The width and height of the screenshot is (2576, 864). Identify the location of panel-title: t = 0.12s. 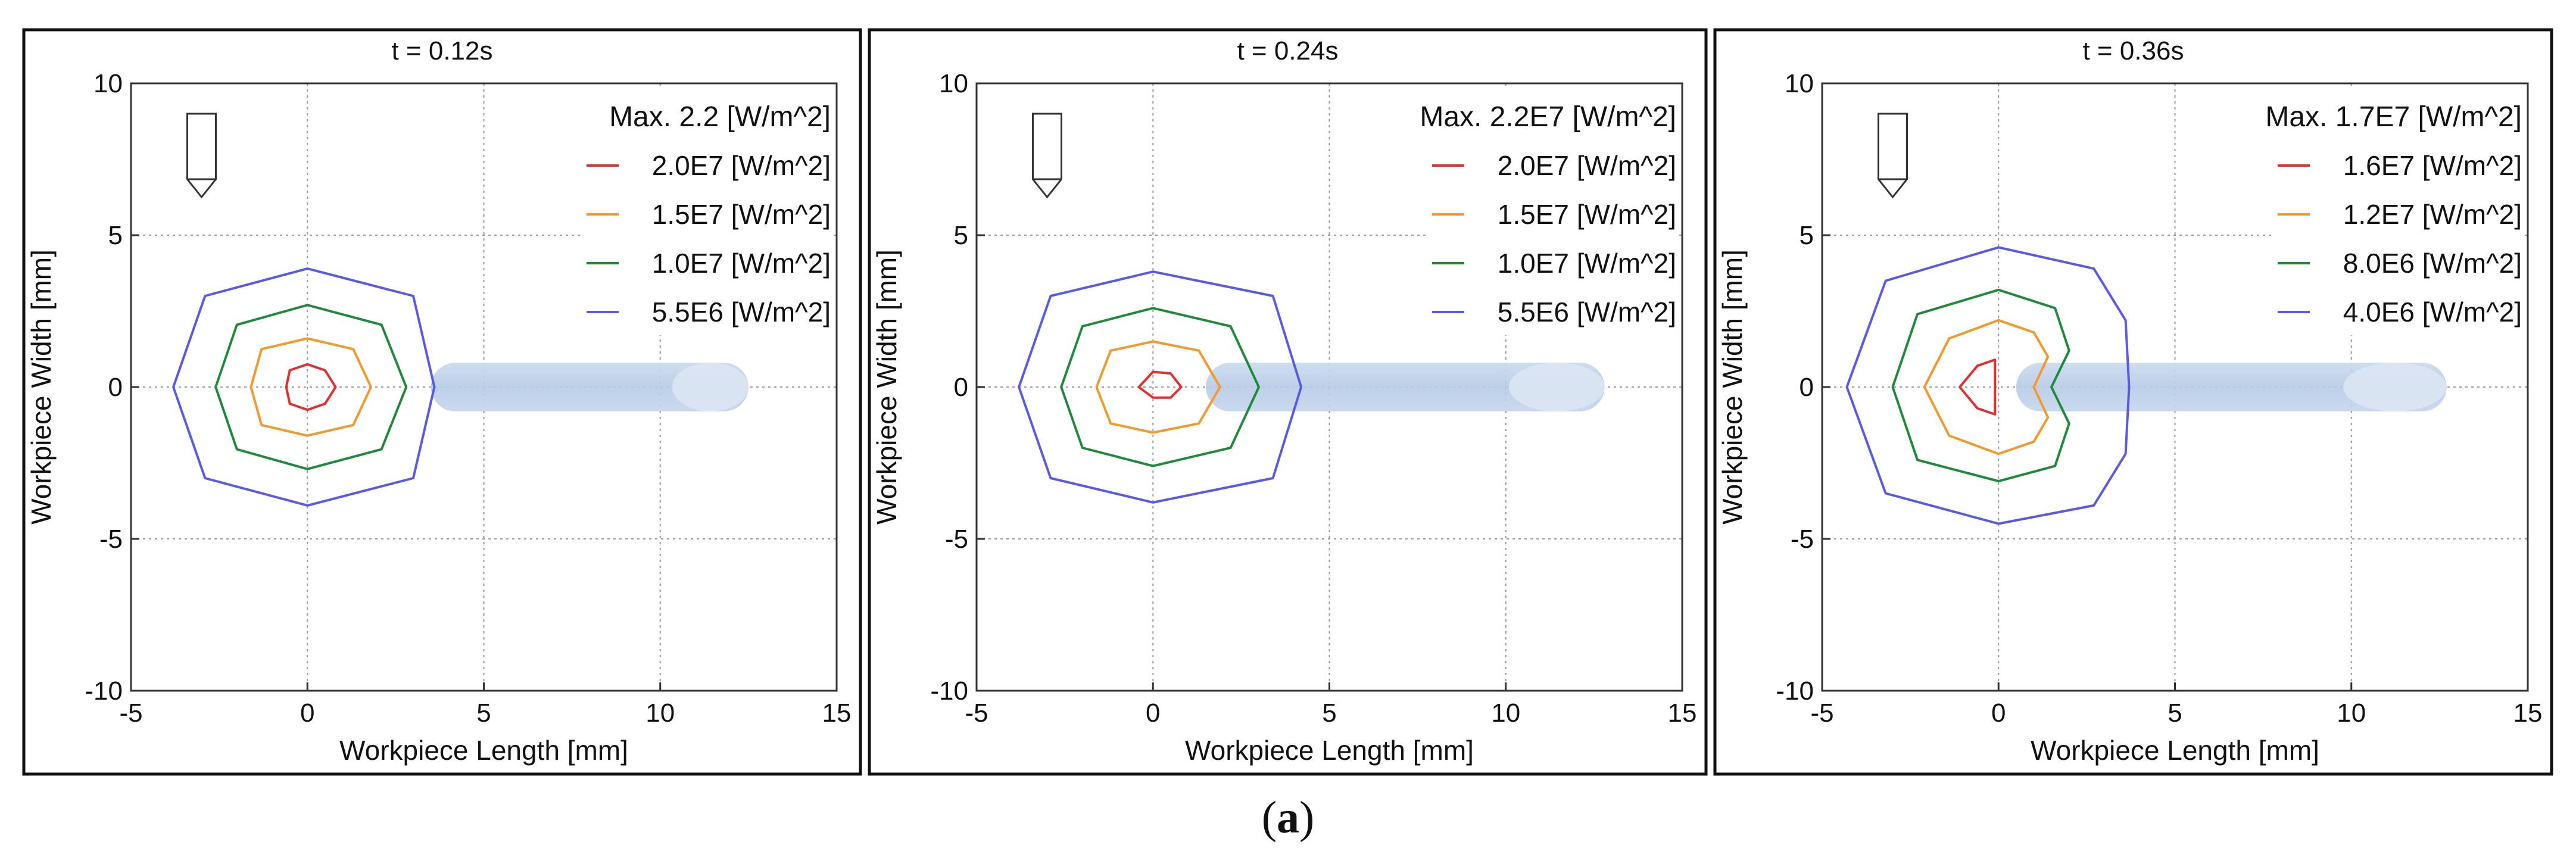
(442, 50).